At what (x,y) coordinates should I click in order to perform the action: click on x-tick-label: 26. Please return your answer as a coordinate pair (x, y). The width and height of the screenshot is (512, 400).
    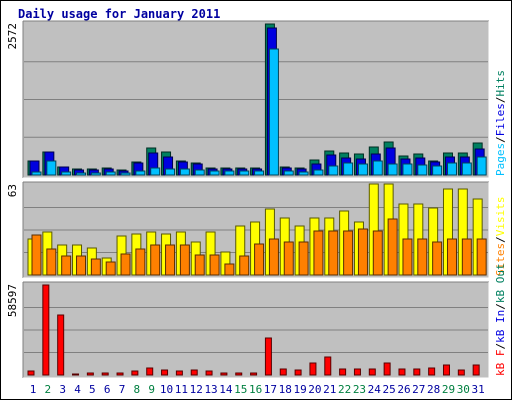
    Looking at the image, I should click on (403, 389).